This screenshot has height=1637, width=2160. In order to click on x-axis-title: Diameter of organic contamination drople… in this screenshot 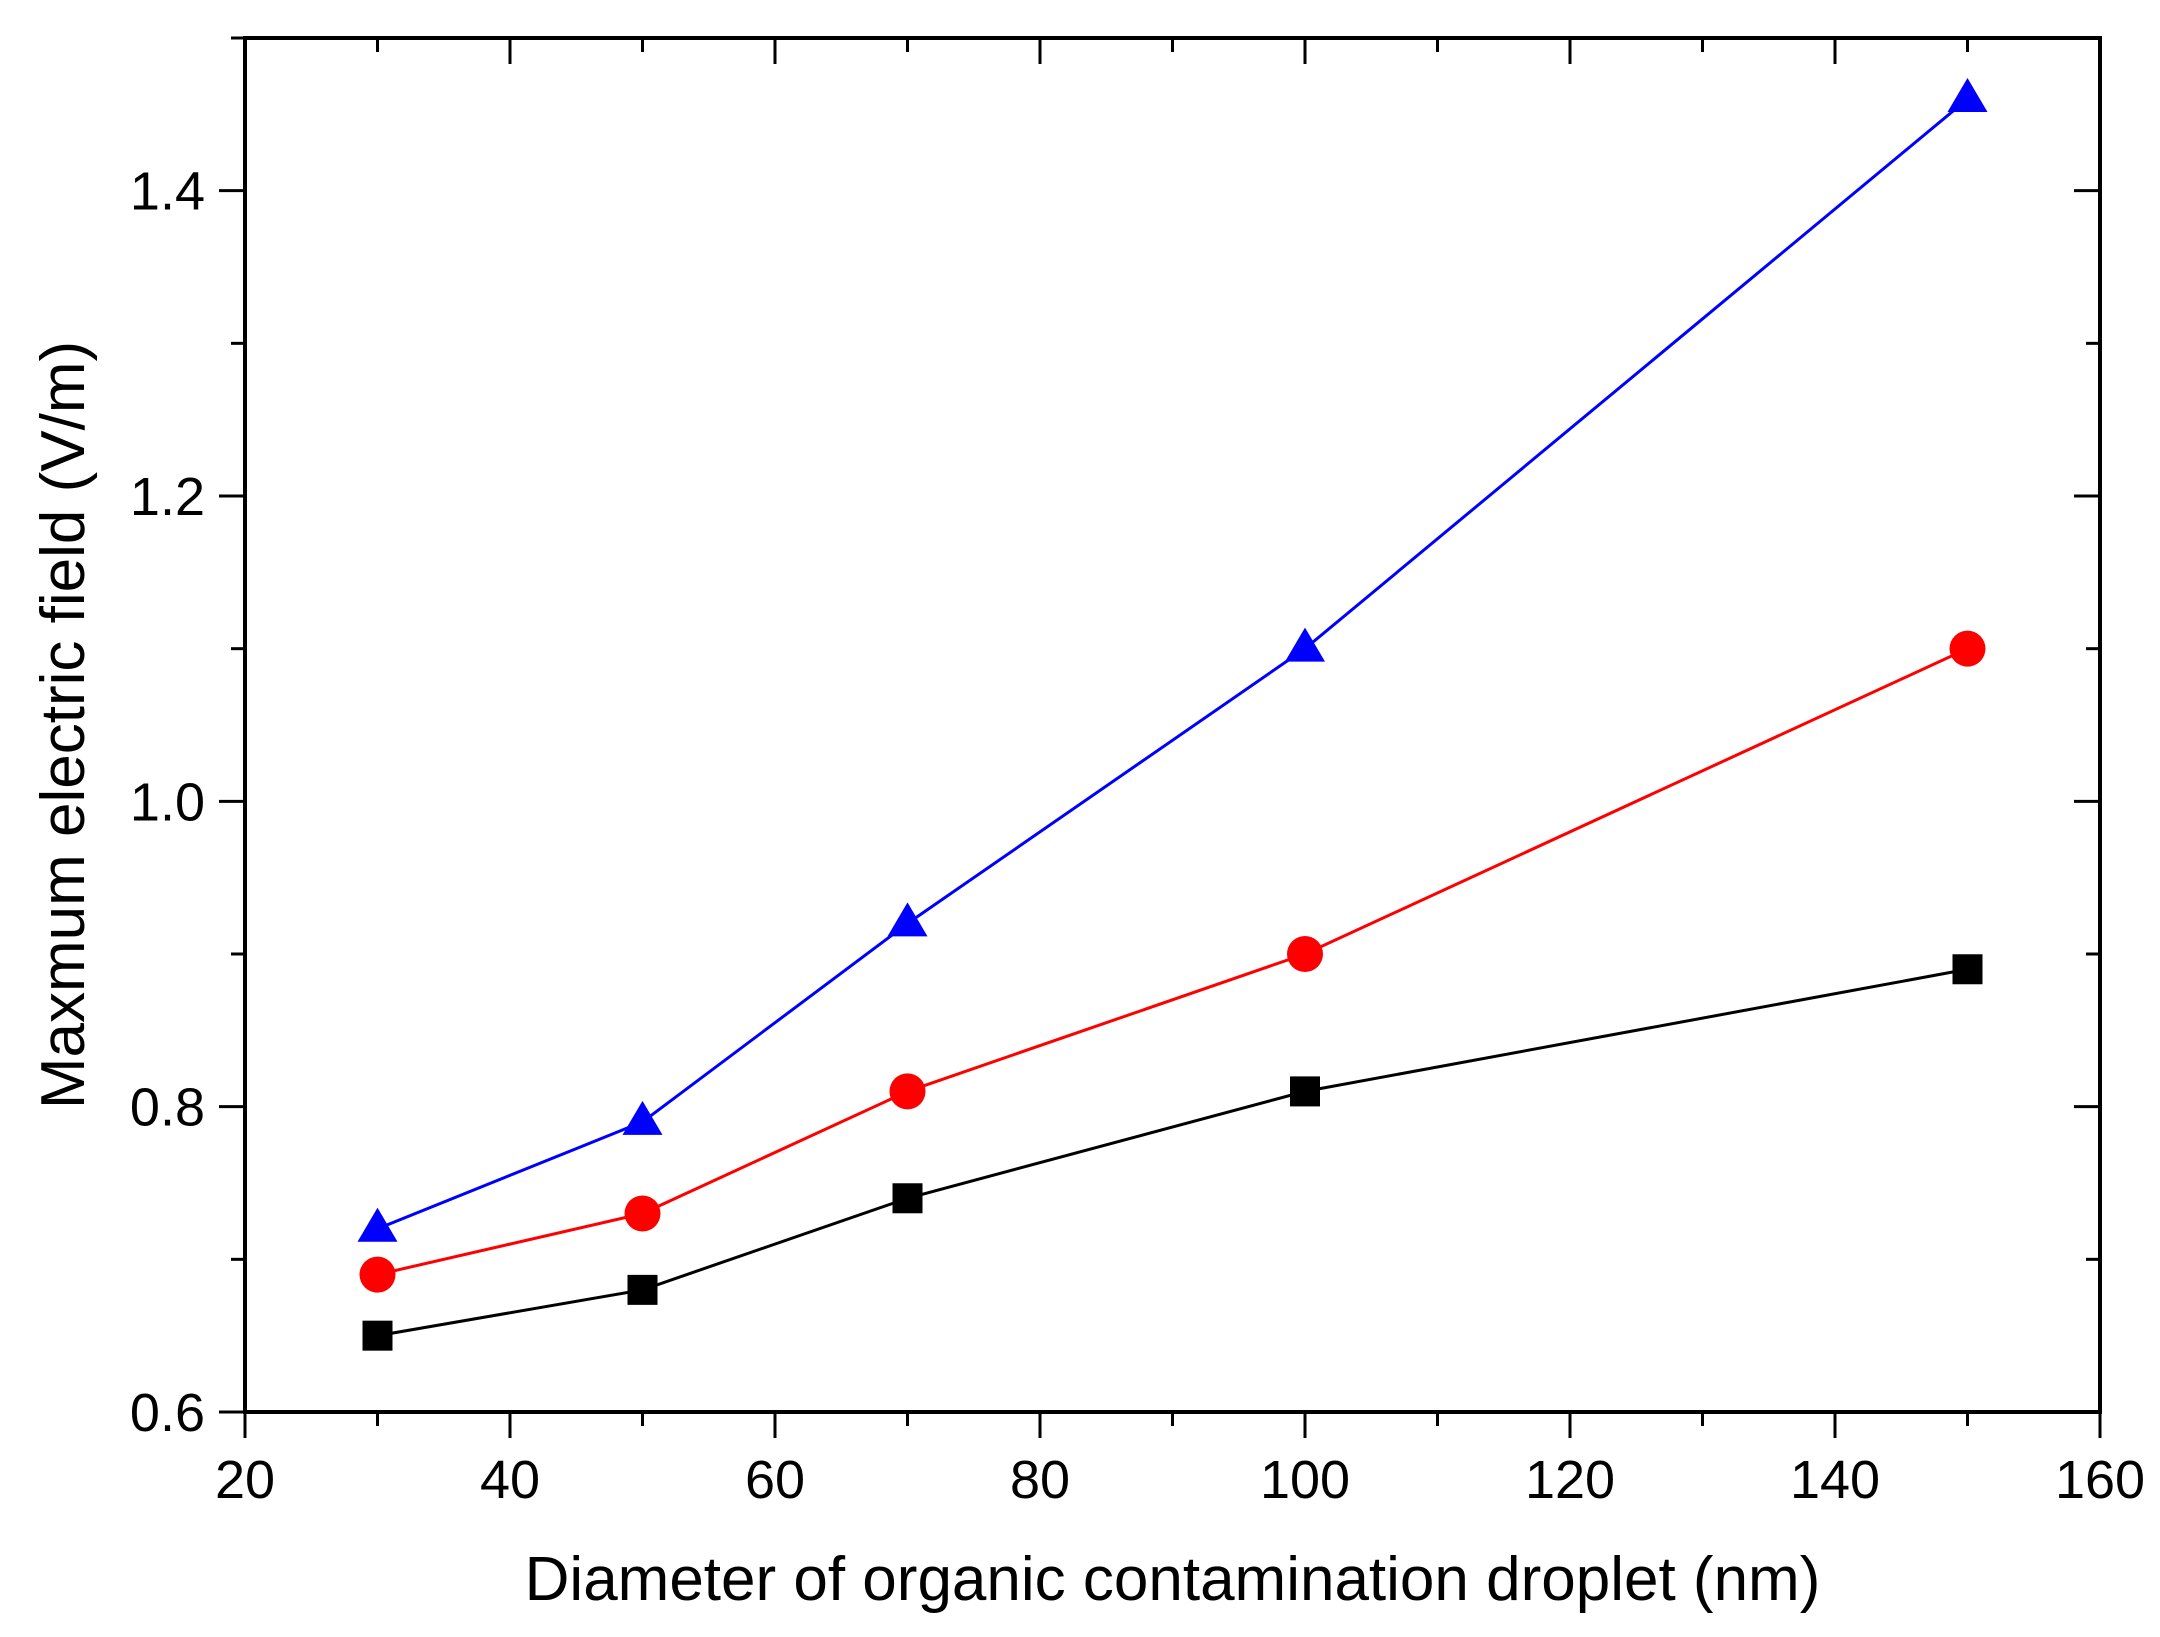, I will do `click(1173, 1579)`.